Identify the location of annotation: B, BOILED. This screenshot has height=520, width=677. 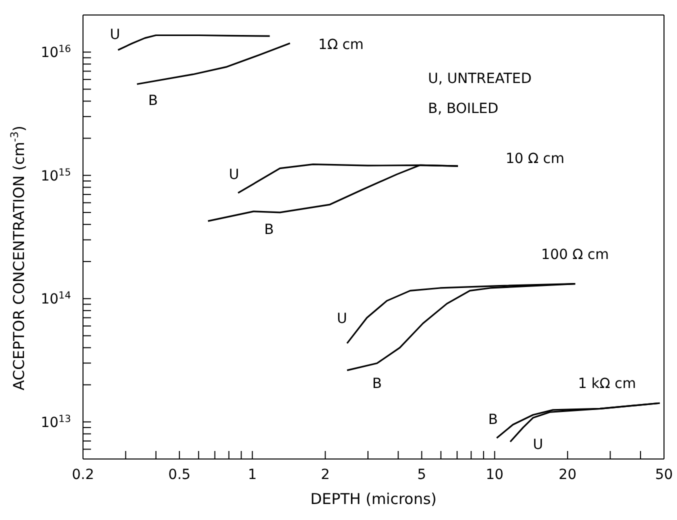
(463, 109).